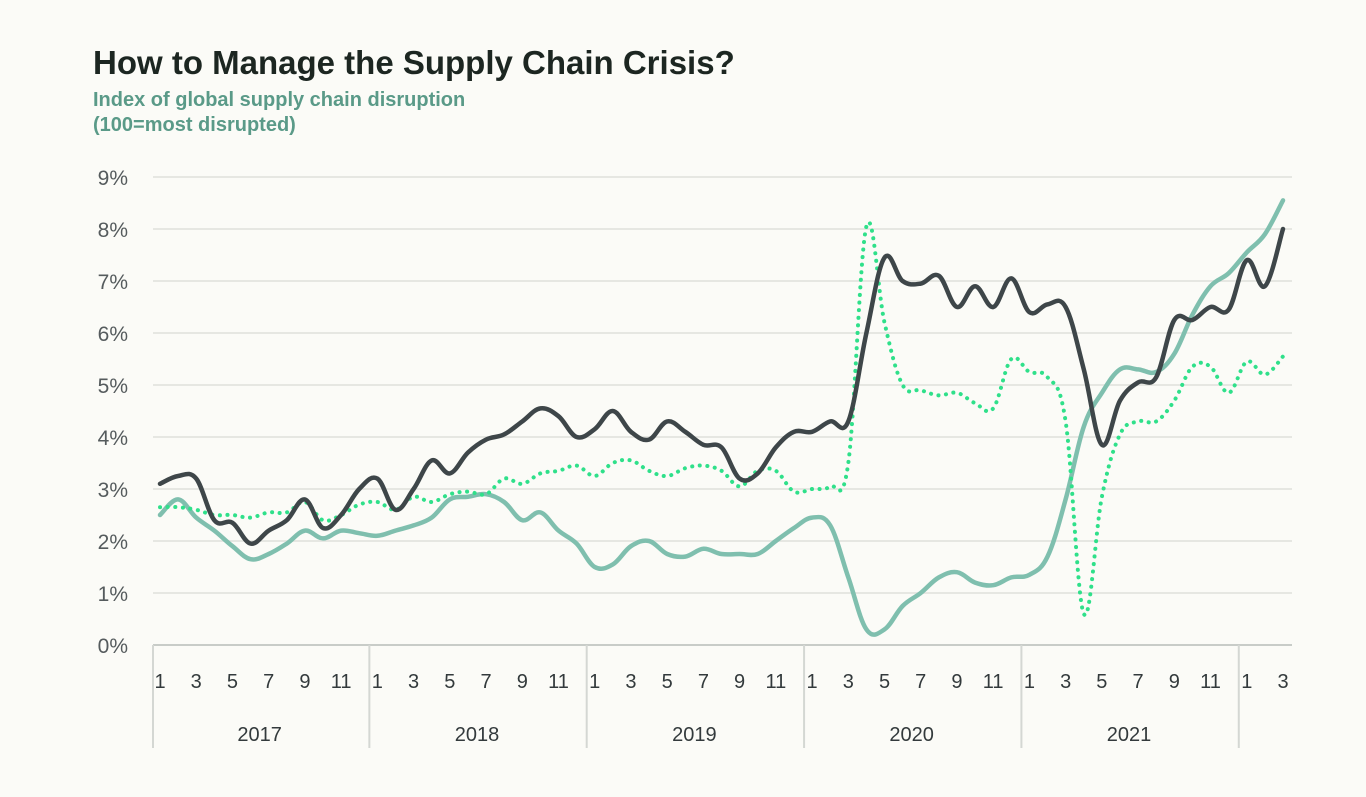  Describe the element at coordinates (113, 646) in the screenshot. I see `y-tick-label: 0%` at that location.